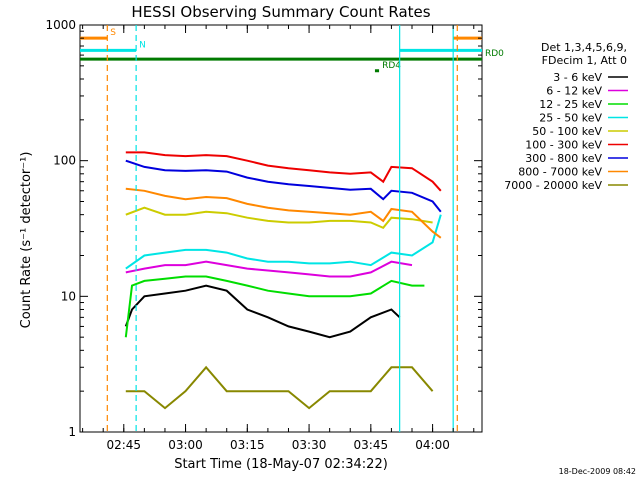  What do you see at coordinates (432, 445) in the screenshot?
I see `x-tick-label-5: 04:00` at bounding box center [432, 445].